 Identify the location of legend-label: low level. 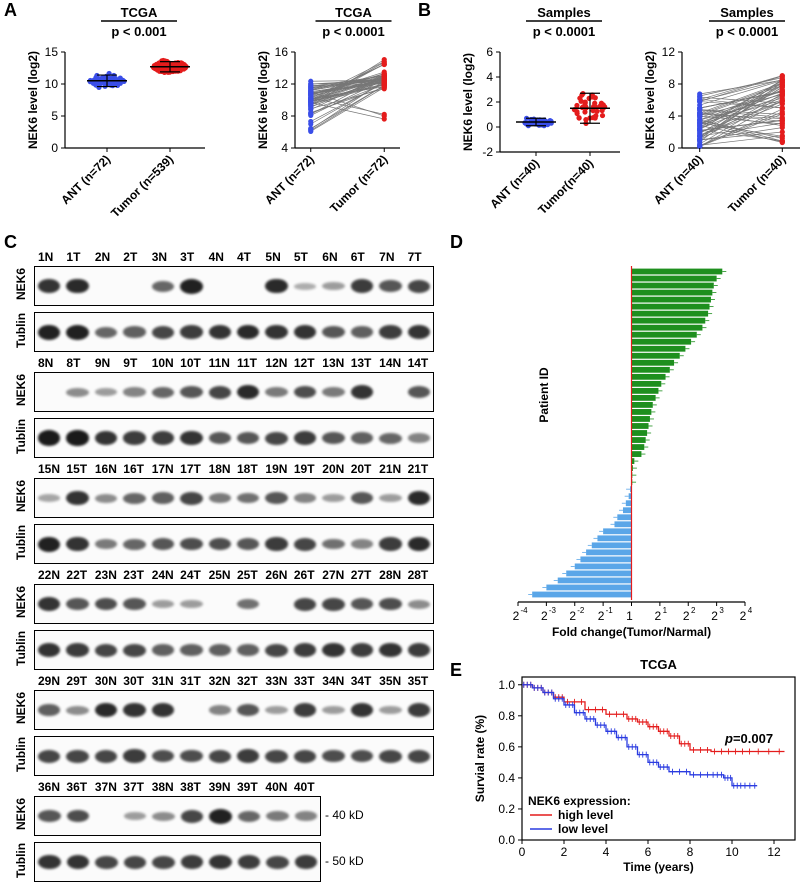
(583, 829).